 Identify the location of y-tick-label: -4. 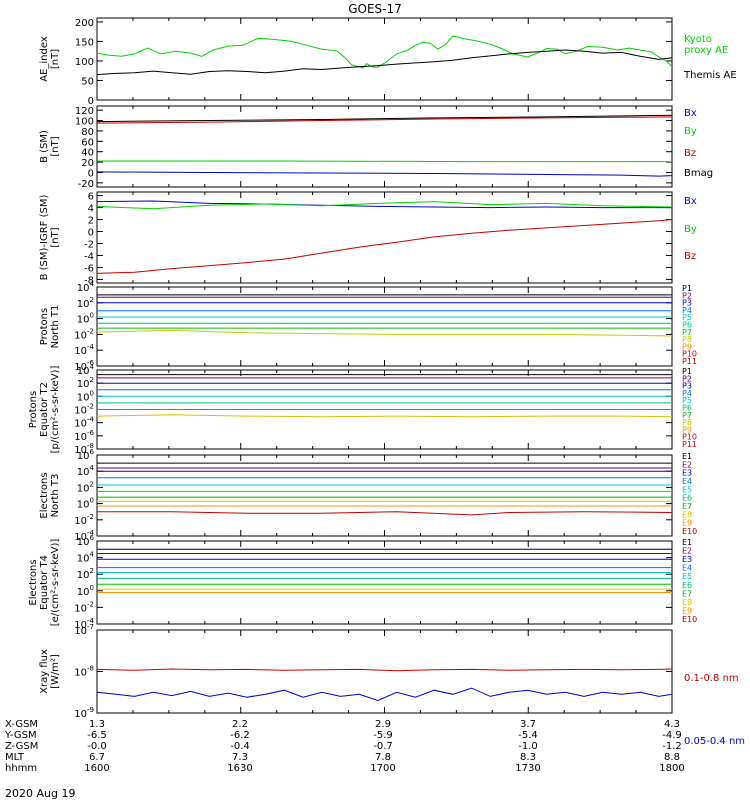
(89, 256).